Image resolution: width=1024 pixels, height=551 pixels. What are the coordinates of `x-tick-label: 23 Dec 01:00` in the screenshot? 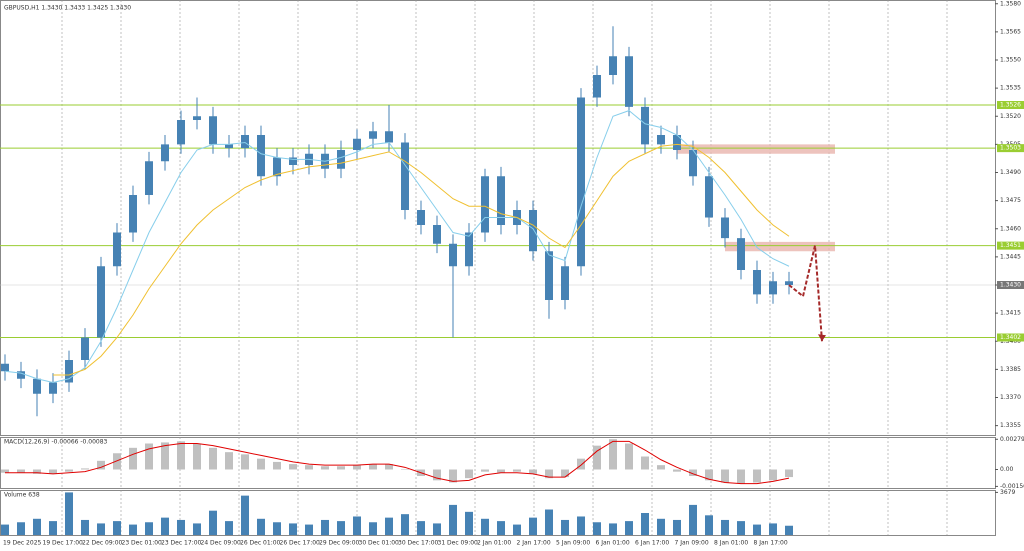 It's located at (142, 543).